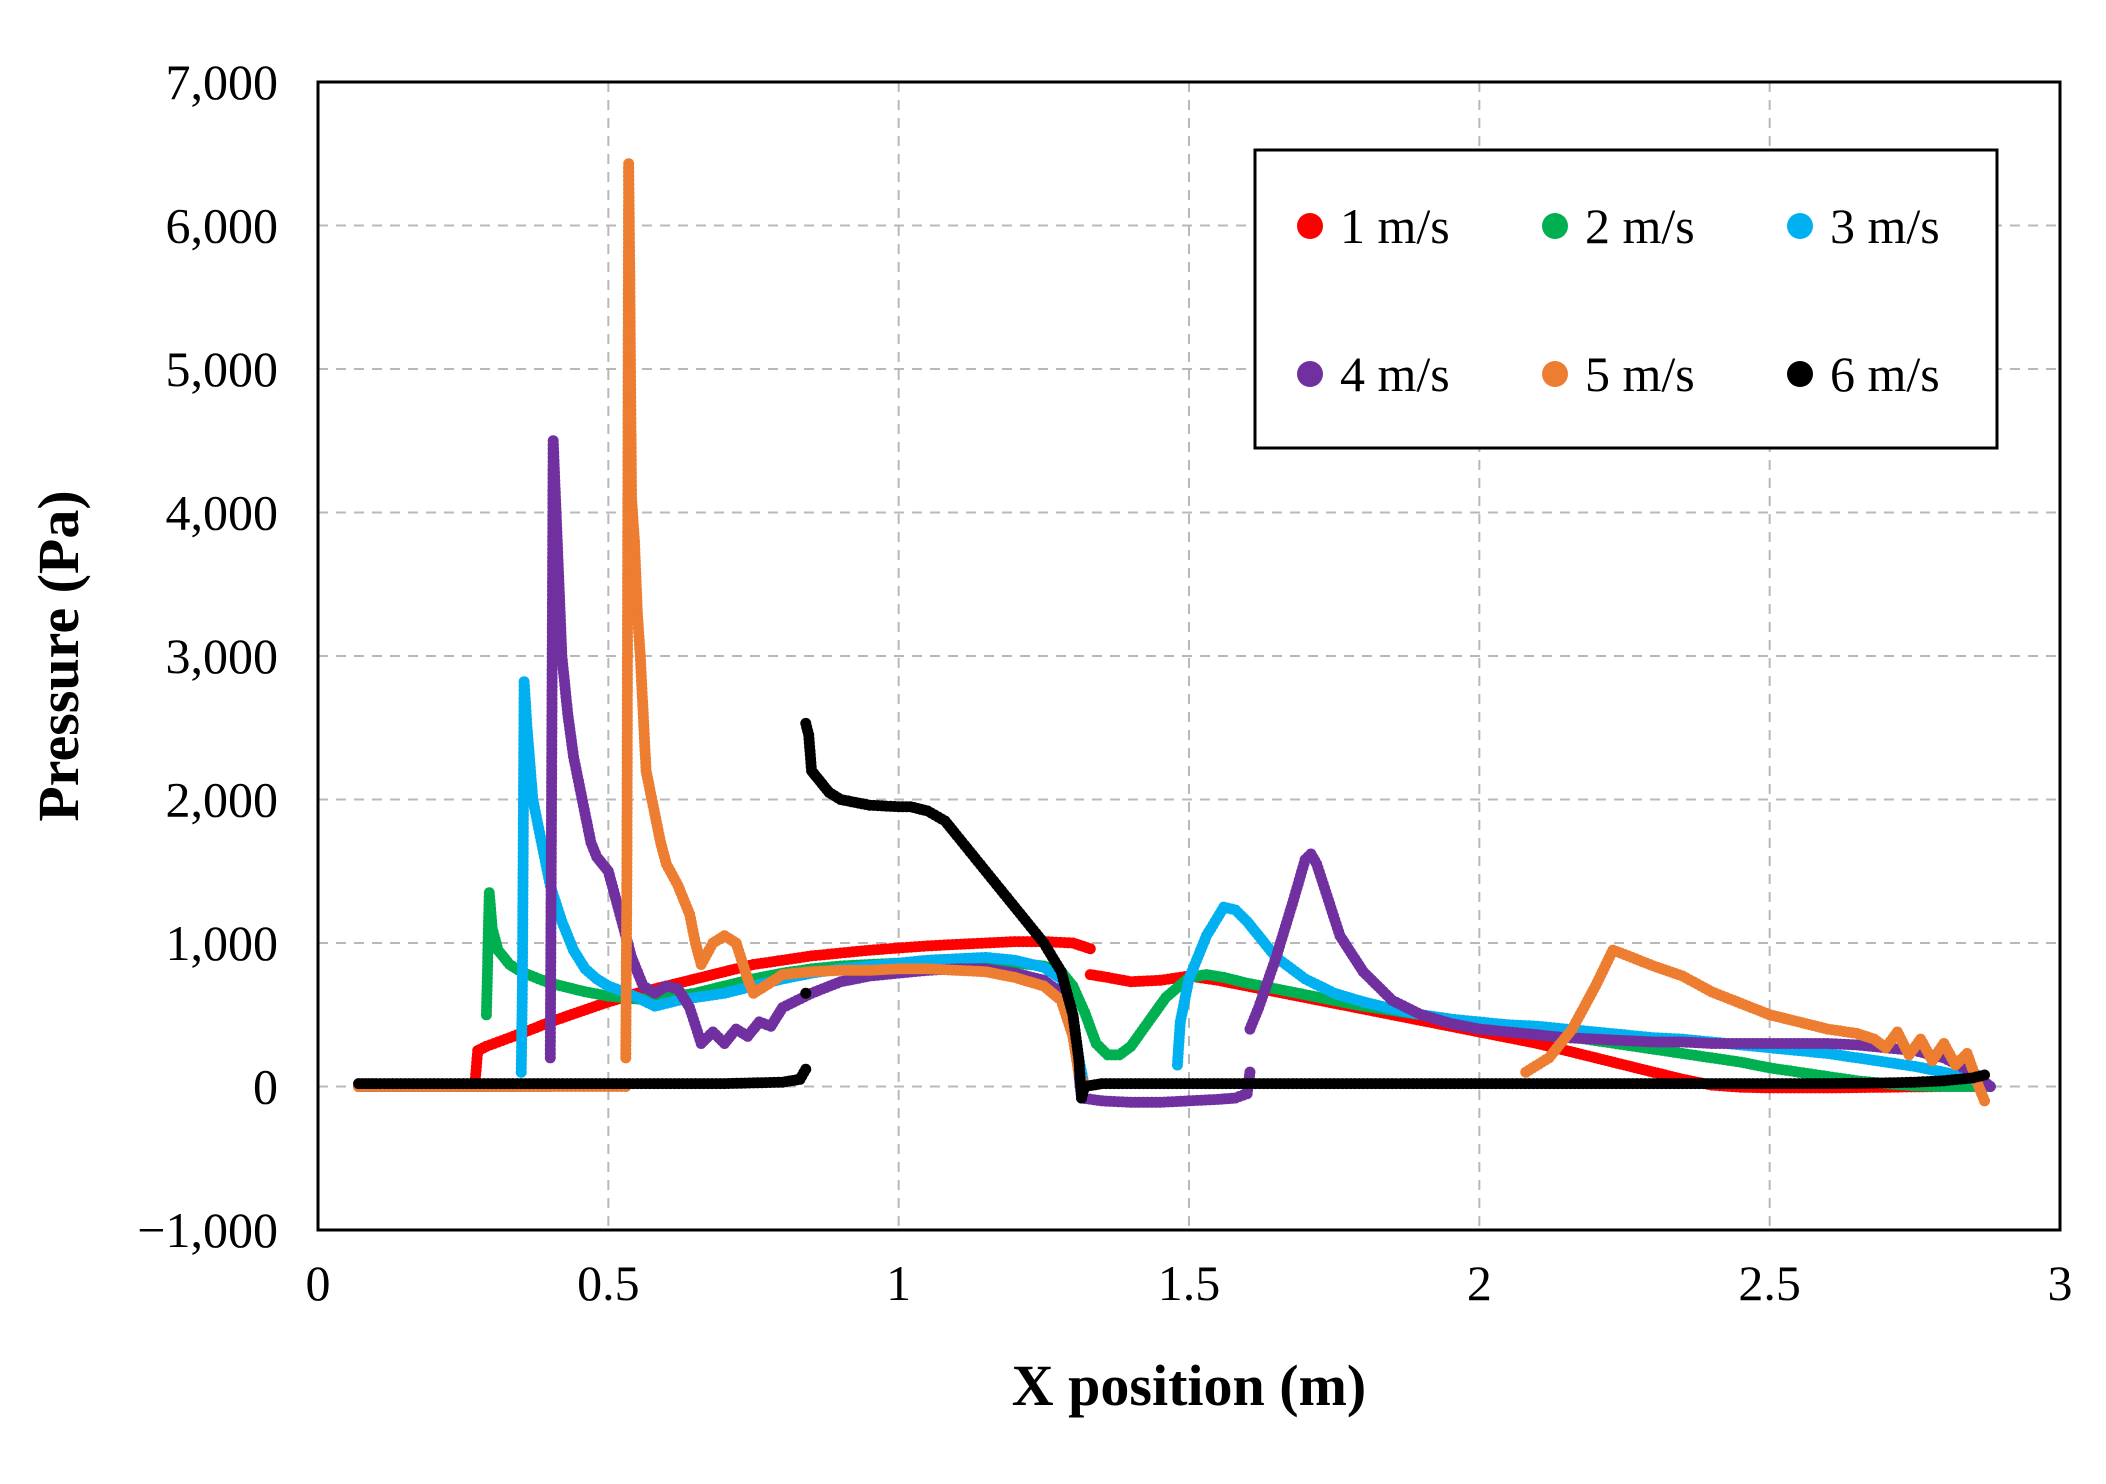 Image resolution: width=2106 pixels, height=1484 pixels. Describe the element at coordinates (265, 1087) in the screenshot. I see `y-tick-label: 0` at that location.